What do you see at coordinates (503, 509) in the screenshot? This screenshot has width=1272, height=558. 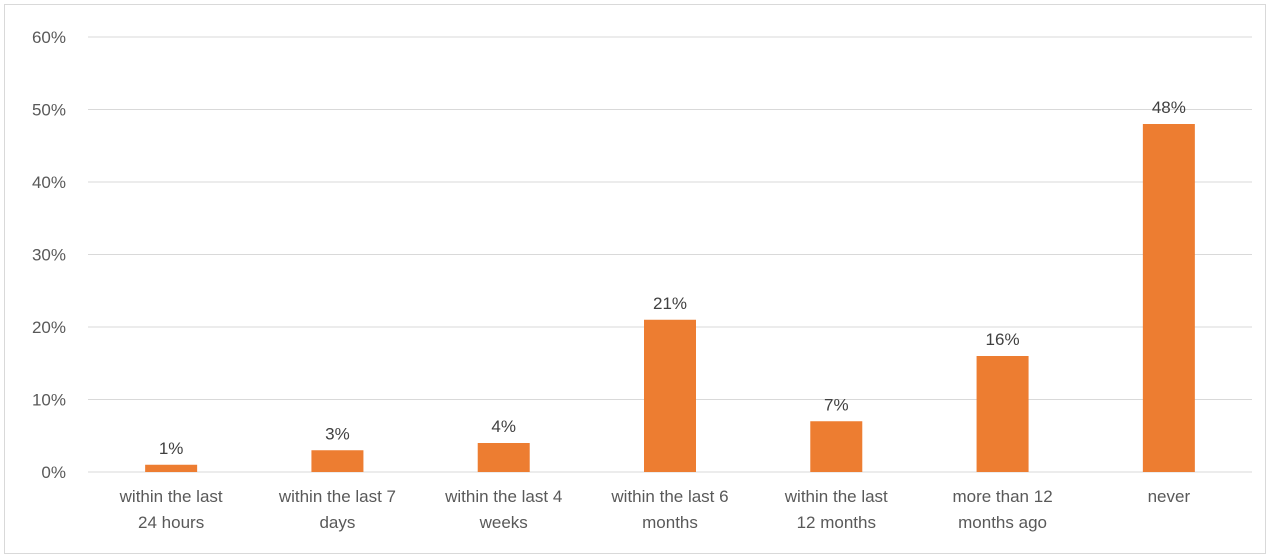 I see `category-label: within the last 4 weeks` at bounding box center [503, 509].